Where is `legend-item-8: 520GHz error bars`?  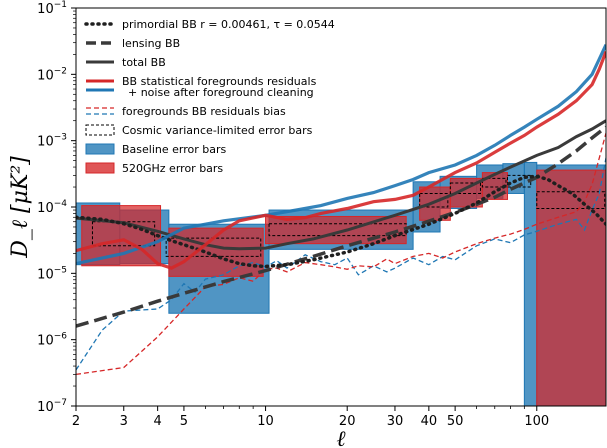 legend-item-8: 520GHz error bars is located at coordinates (154, 168).